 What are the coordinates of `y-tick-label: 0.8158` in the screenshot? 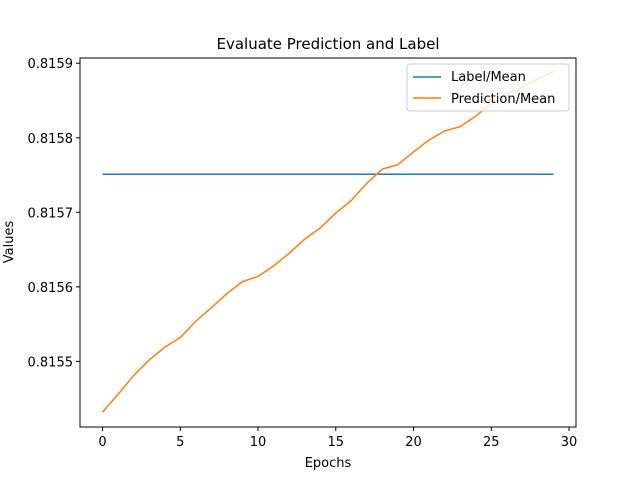 It's located at (51, 139).